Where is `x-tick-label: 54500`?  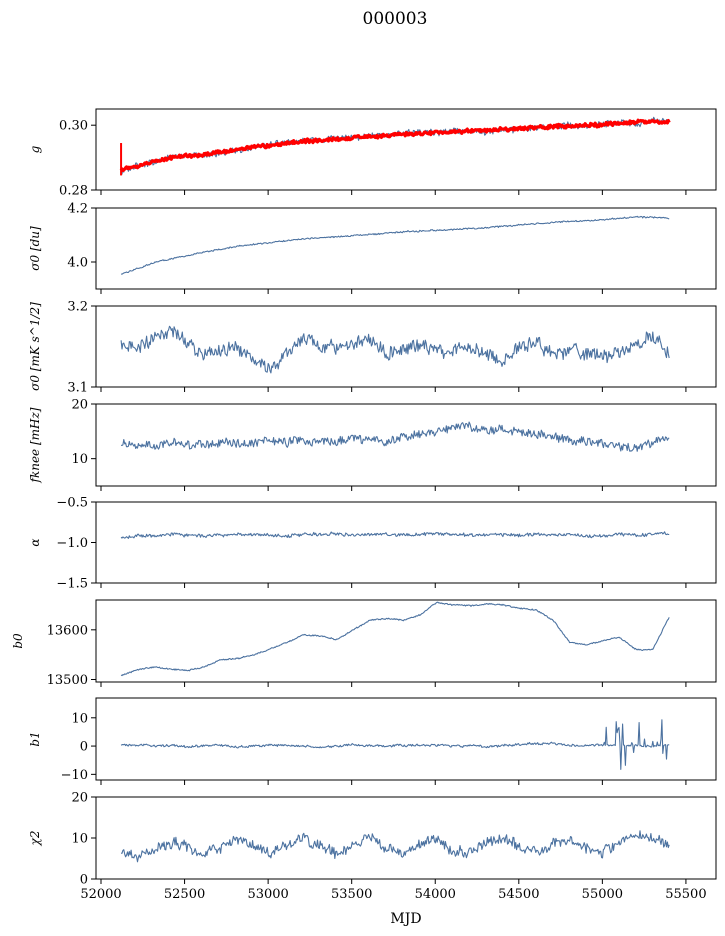
x-tick-label: 54500 is located at coordinates (518, 894).